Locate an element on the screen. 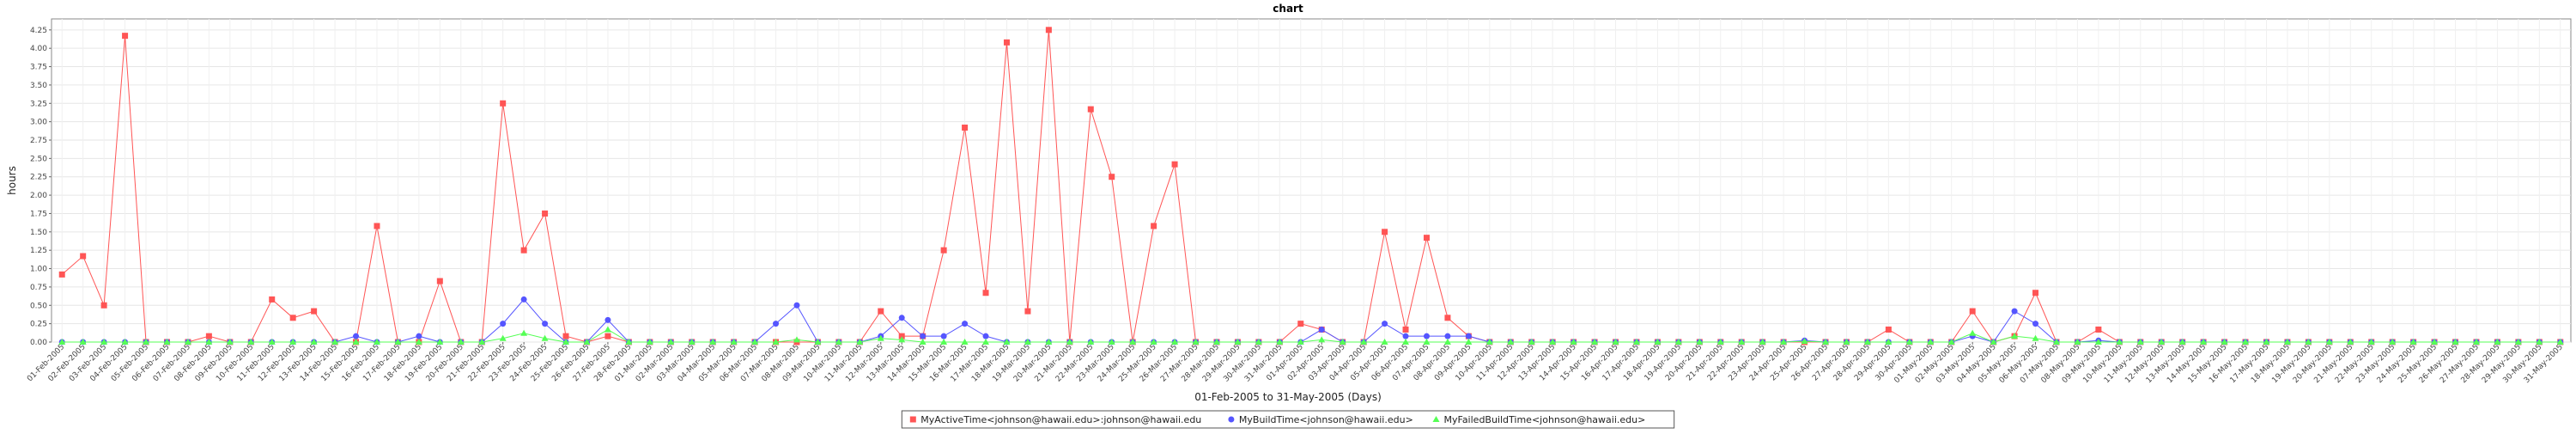 This screenshot has width=2576, height=434. series-line is located at coordinates (1312, 335).